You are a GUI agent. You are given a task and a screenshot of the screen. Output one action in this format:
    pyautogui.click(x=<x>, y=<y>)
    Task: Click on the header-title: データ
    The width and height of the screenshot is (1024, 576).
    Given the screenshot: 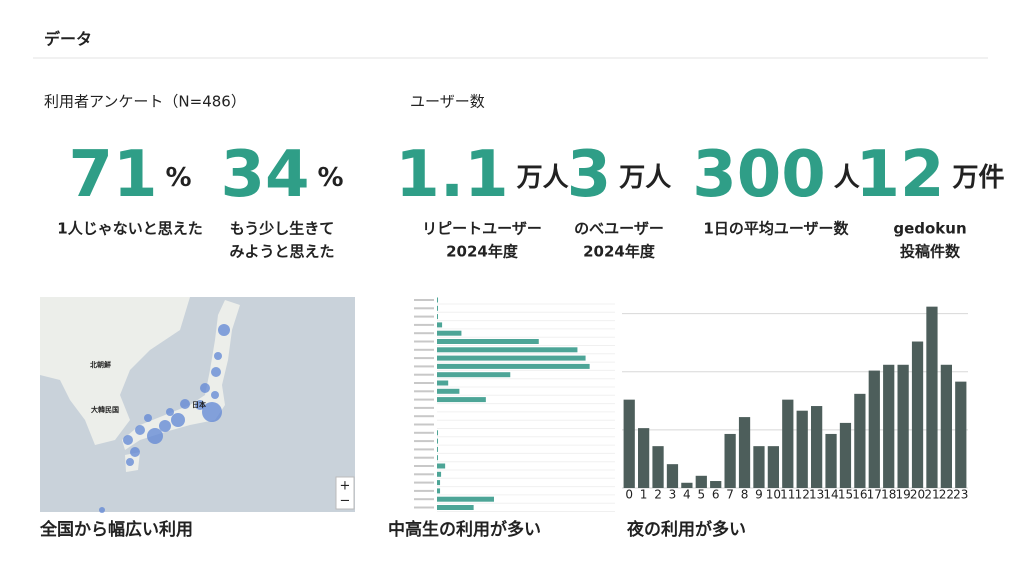 What is the action you would take?
    pyautogui.click(x=68, y=39)
    